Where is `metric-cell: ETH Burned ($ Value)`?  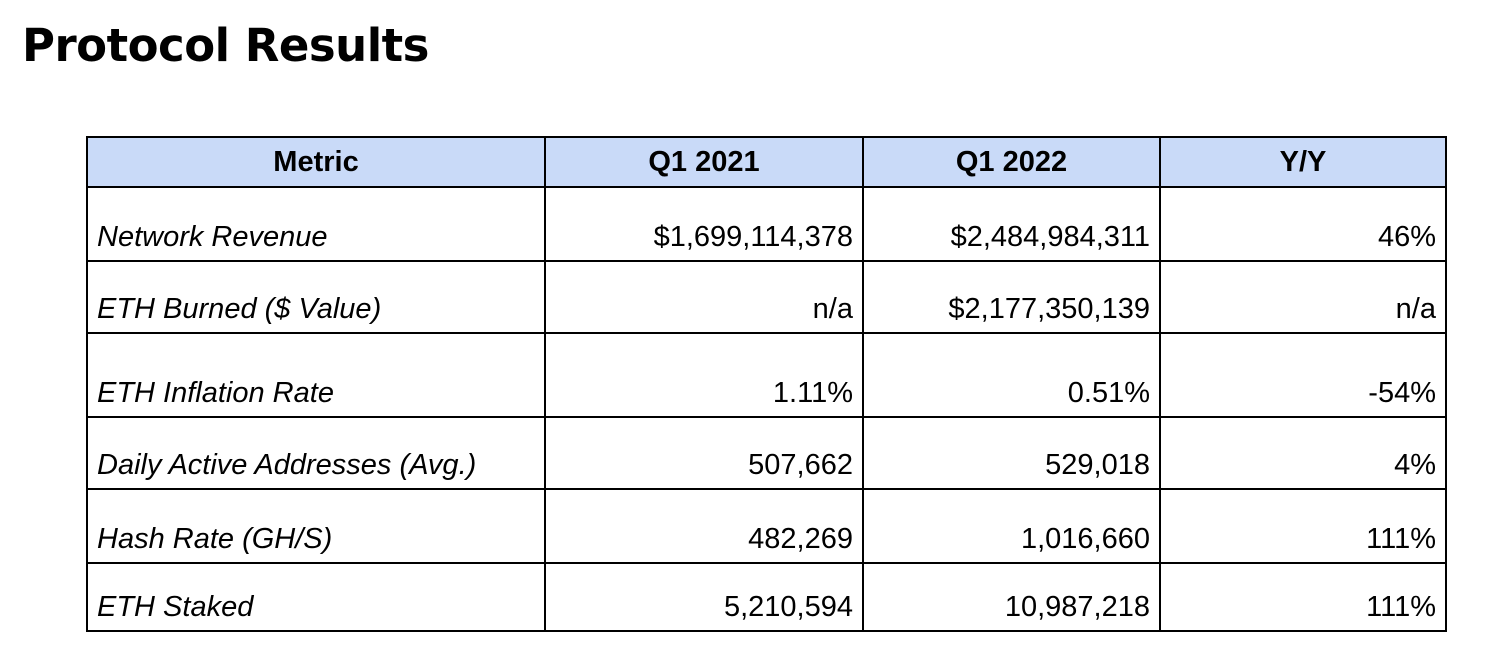
metric-cell: ETH Burned ($ Value) is located at coordinates (316, 297).